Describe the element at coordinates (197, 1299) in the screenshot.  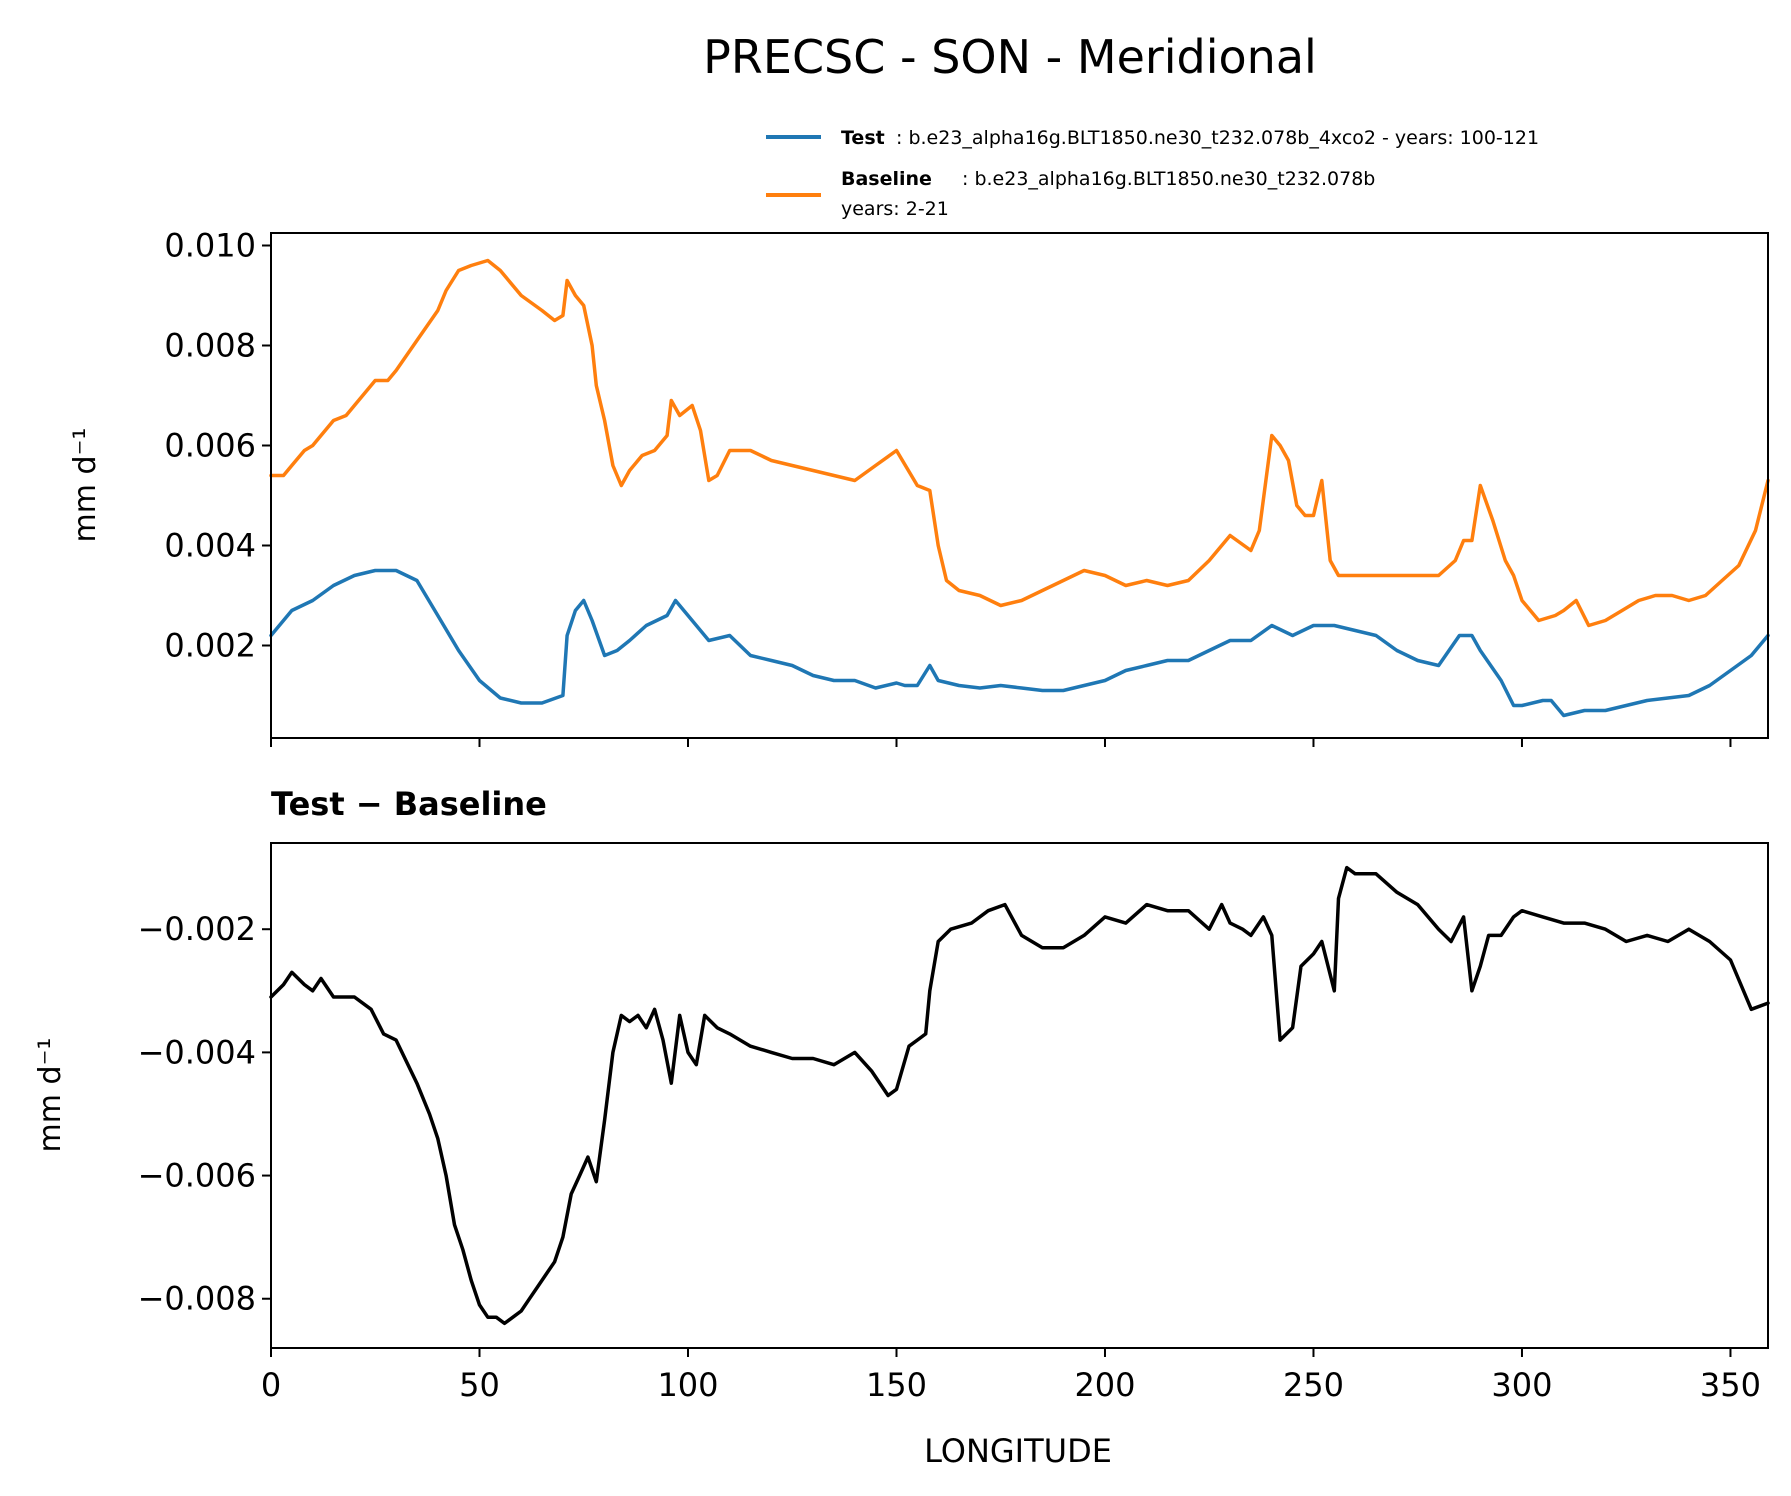
I see `y-tick-label: −0.008` at that location.